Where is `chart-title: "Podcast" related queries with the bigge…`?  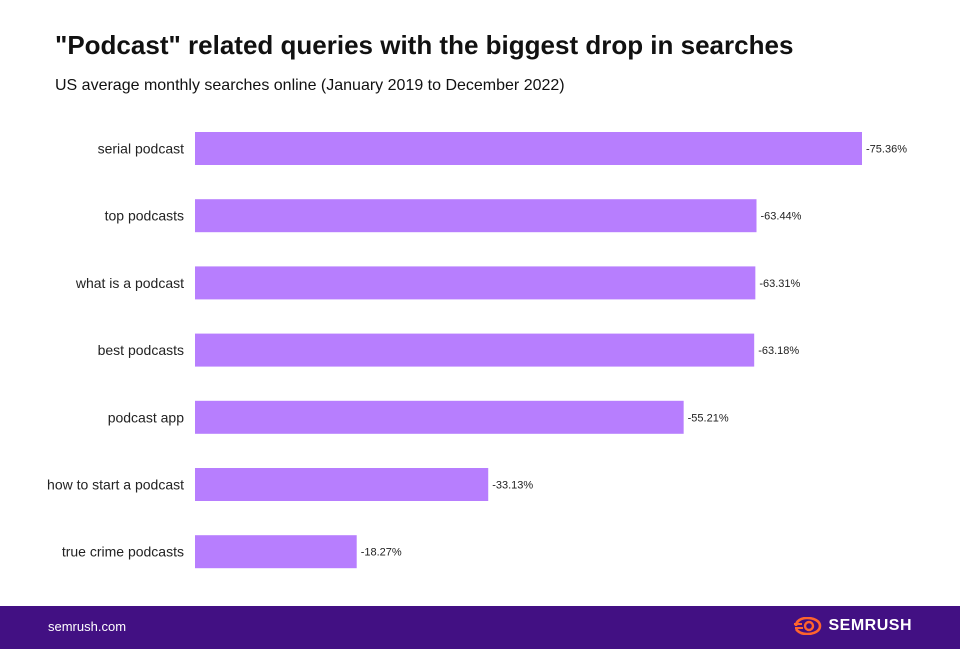
chart-title: "Podcast" related queries with the bigge… is located at coordinates (424, 45).